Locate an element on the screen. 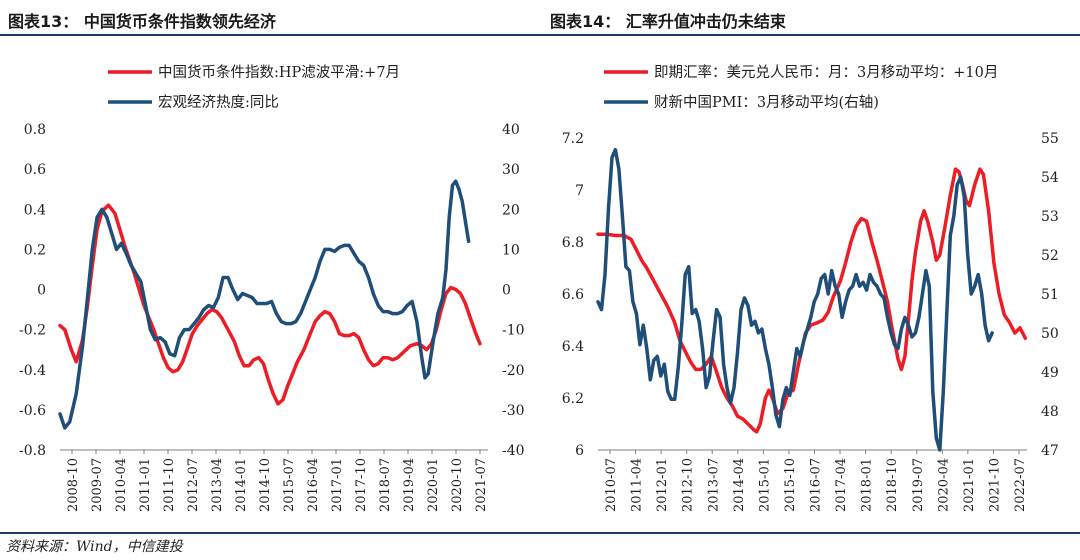  y-right-tick-label: 54 is located at coordinates (1050, 178).